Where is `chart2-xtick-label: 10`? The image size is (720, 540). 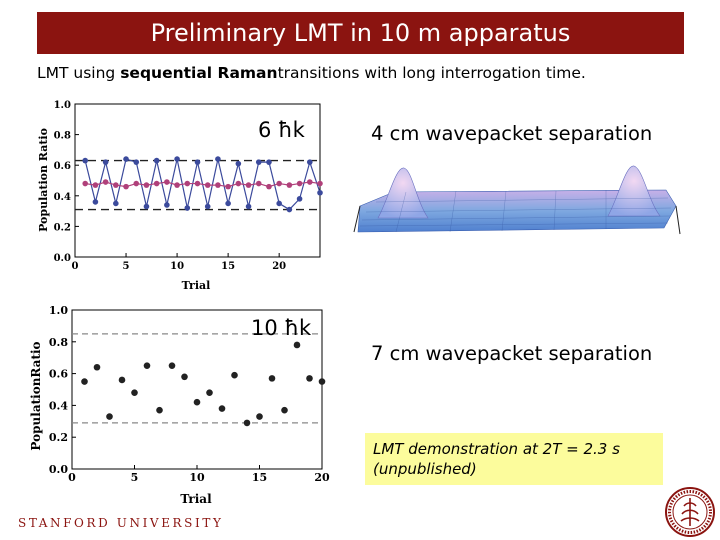 chart2-xtick-label: 10 is located at coordinates (197, 477).